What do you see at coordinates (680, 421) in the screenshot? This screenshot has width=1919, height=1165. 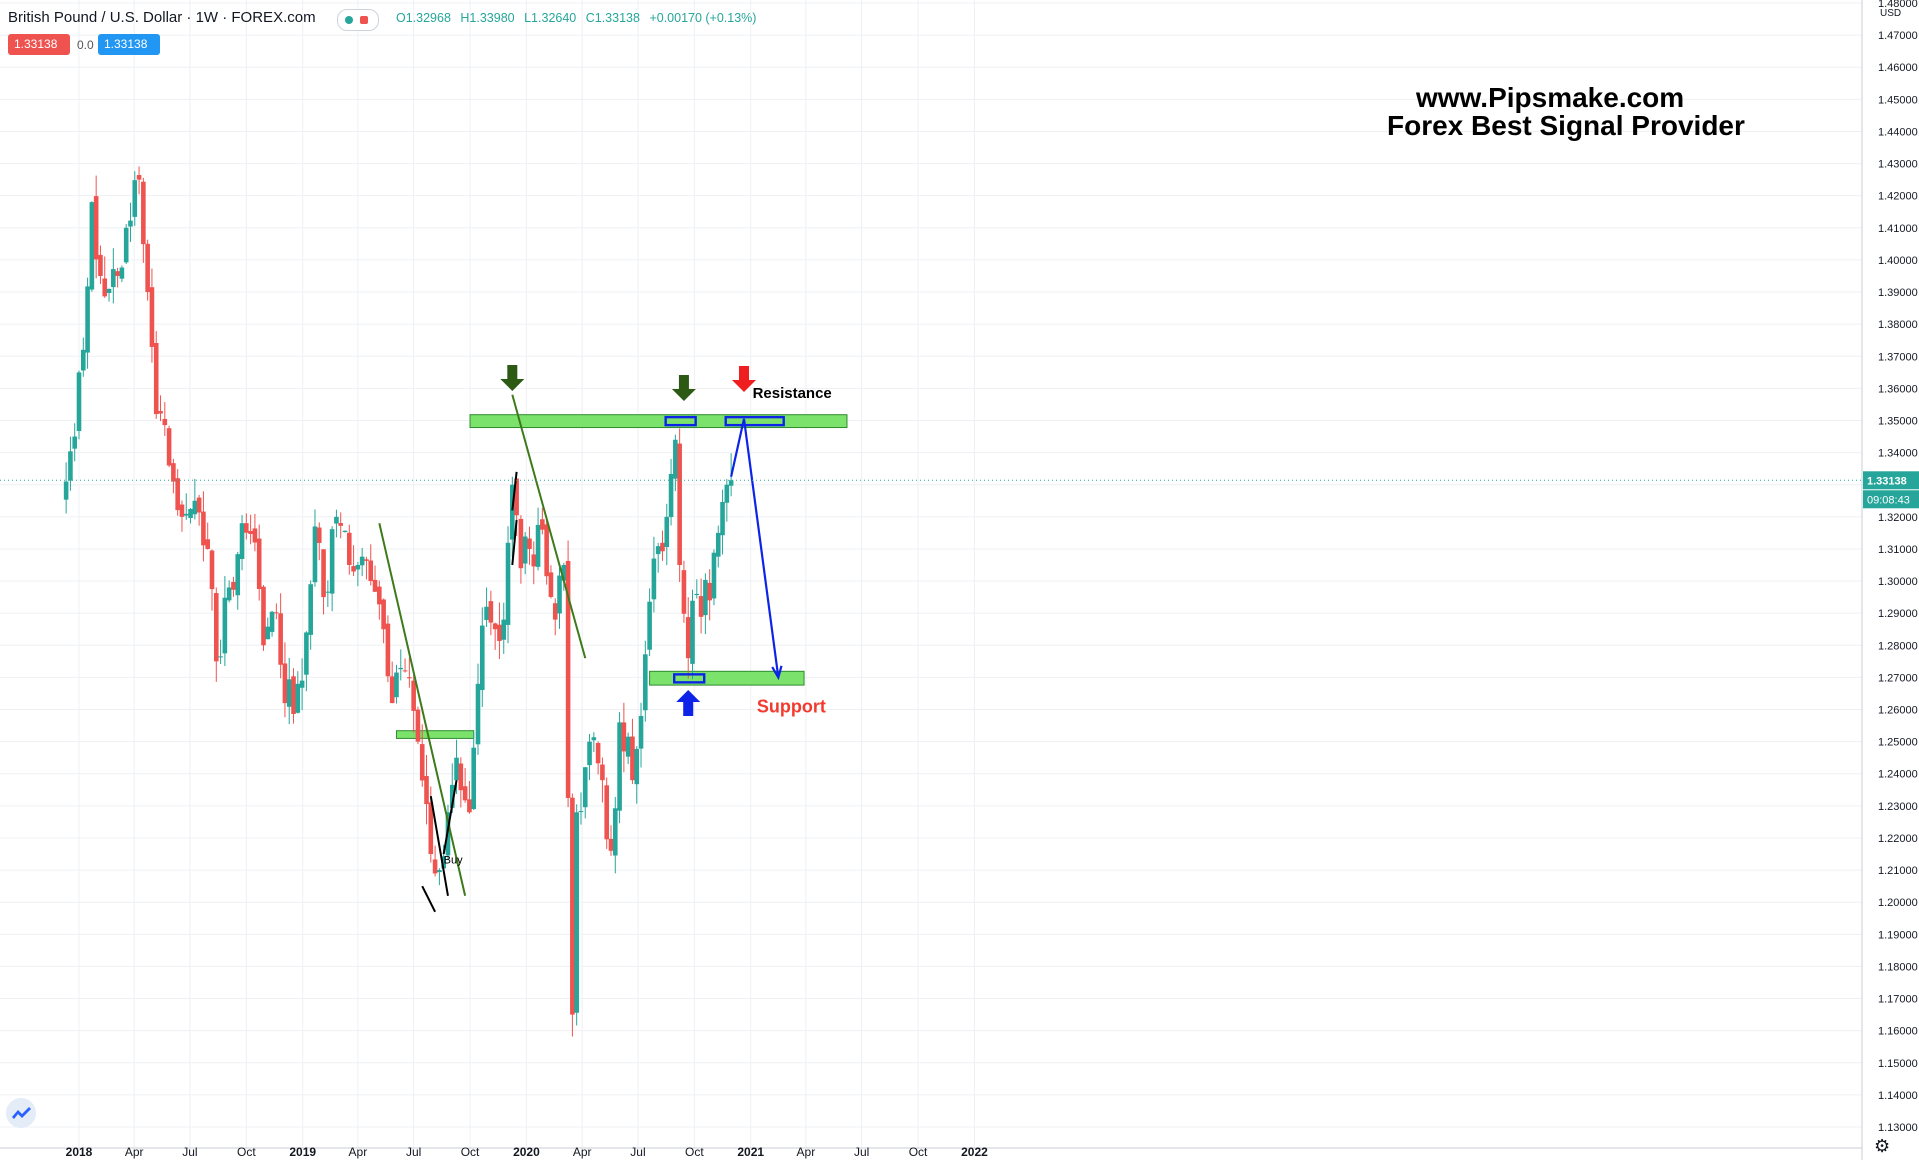 I see `touch-marker` at bounding box center [680, 421].